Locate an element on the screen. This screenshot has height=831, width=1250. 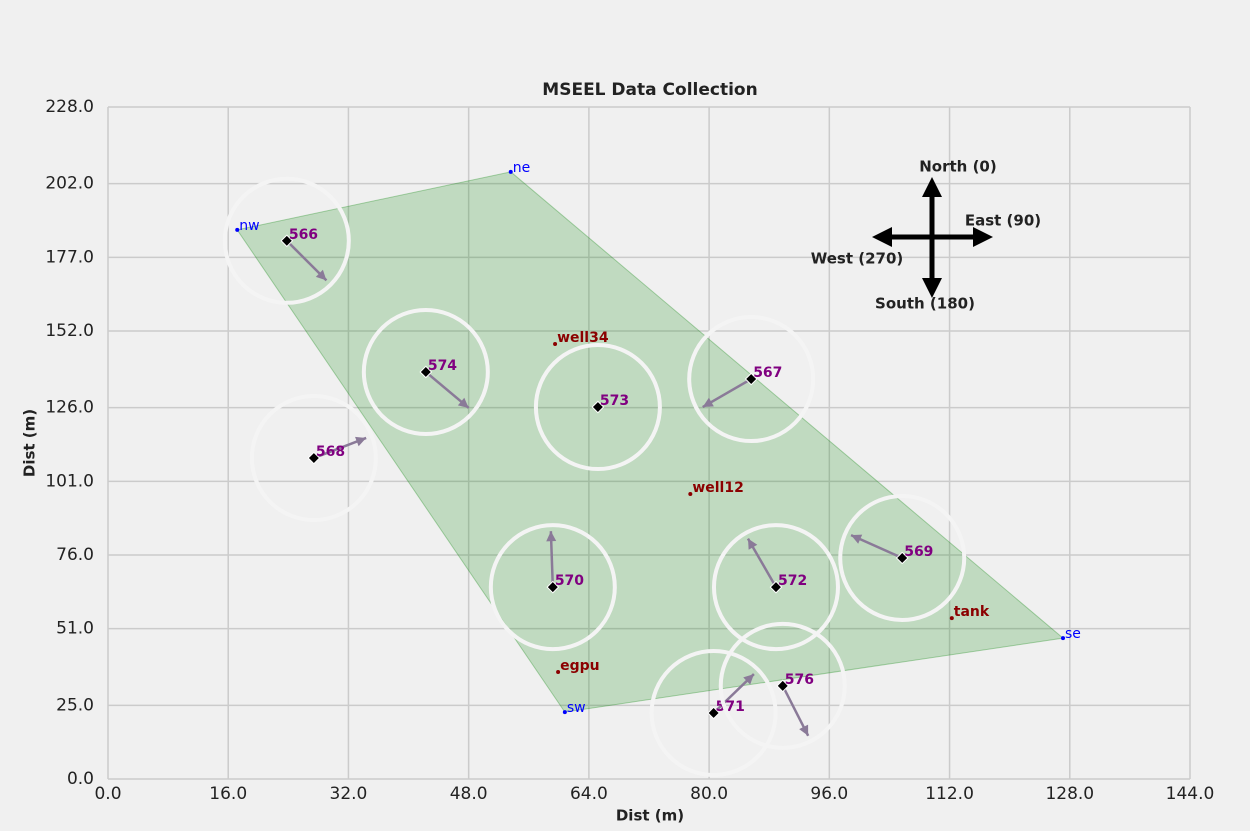
y-tick-label: 152.0 is located at coordinates (69, 331).